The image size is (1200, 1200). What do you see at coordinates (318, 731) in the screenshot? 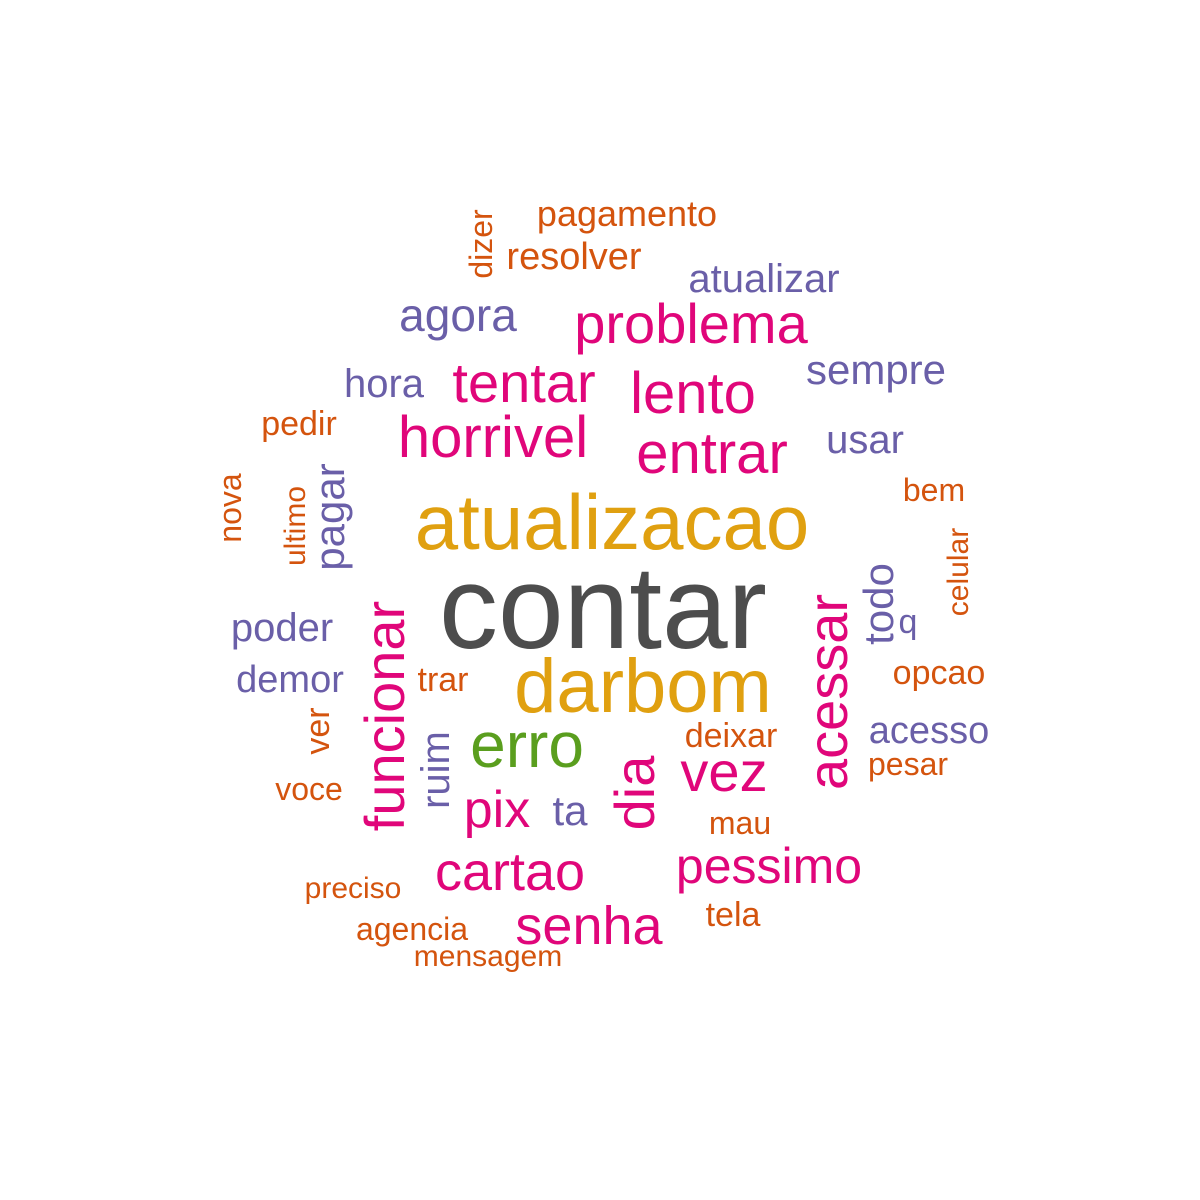
I see `word-ver: ver` at bounding box center [318, 731].